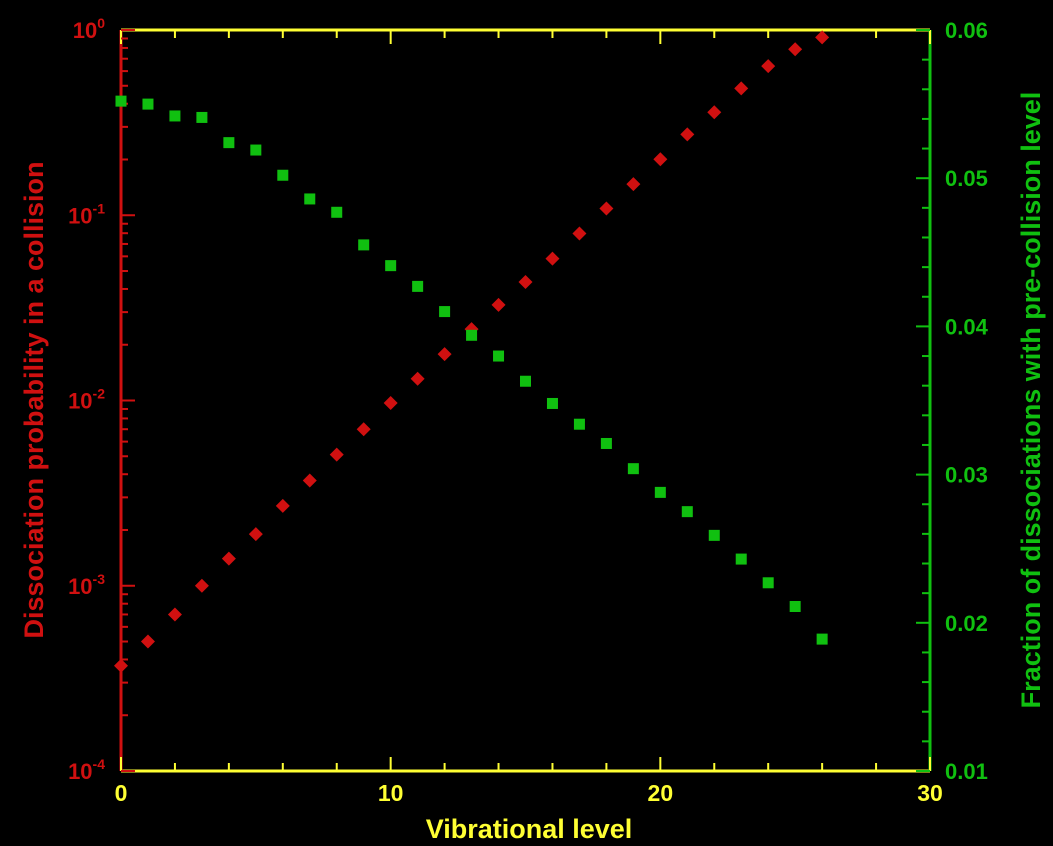  What do you see at coordinates (967, 326) in the screenshot?
I see `right-y-tick-label: 0.04` at bounding box center [967, 326].